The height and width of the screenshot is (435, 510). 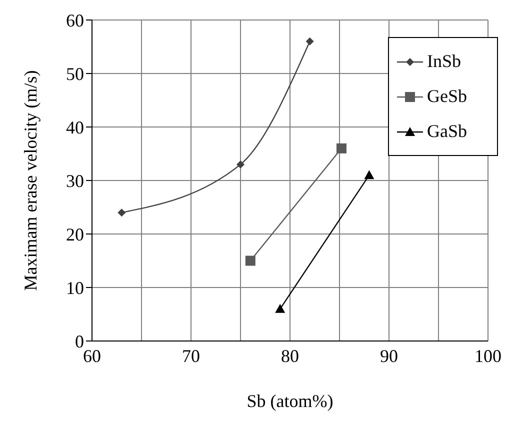 I want to click on y-tick-label: 10, so click(x=75, y=288).